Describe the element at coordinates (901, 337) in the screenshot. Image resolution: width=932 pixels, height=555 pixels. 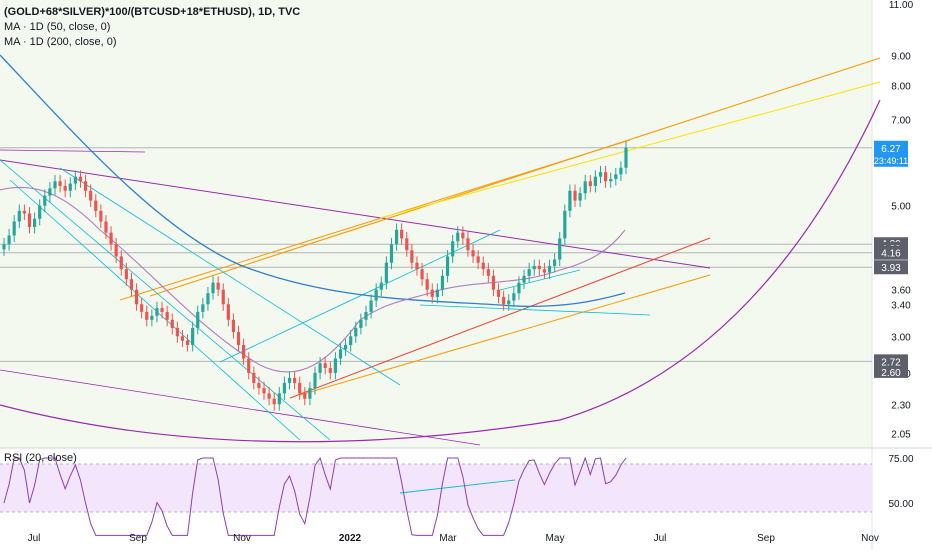
I see `y-tick-label: 3.00` at that location.